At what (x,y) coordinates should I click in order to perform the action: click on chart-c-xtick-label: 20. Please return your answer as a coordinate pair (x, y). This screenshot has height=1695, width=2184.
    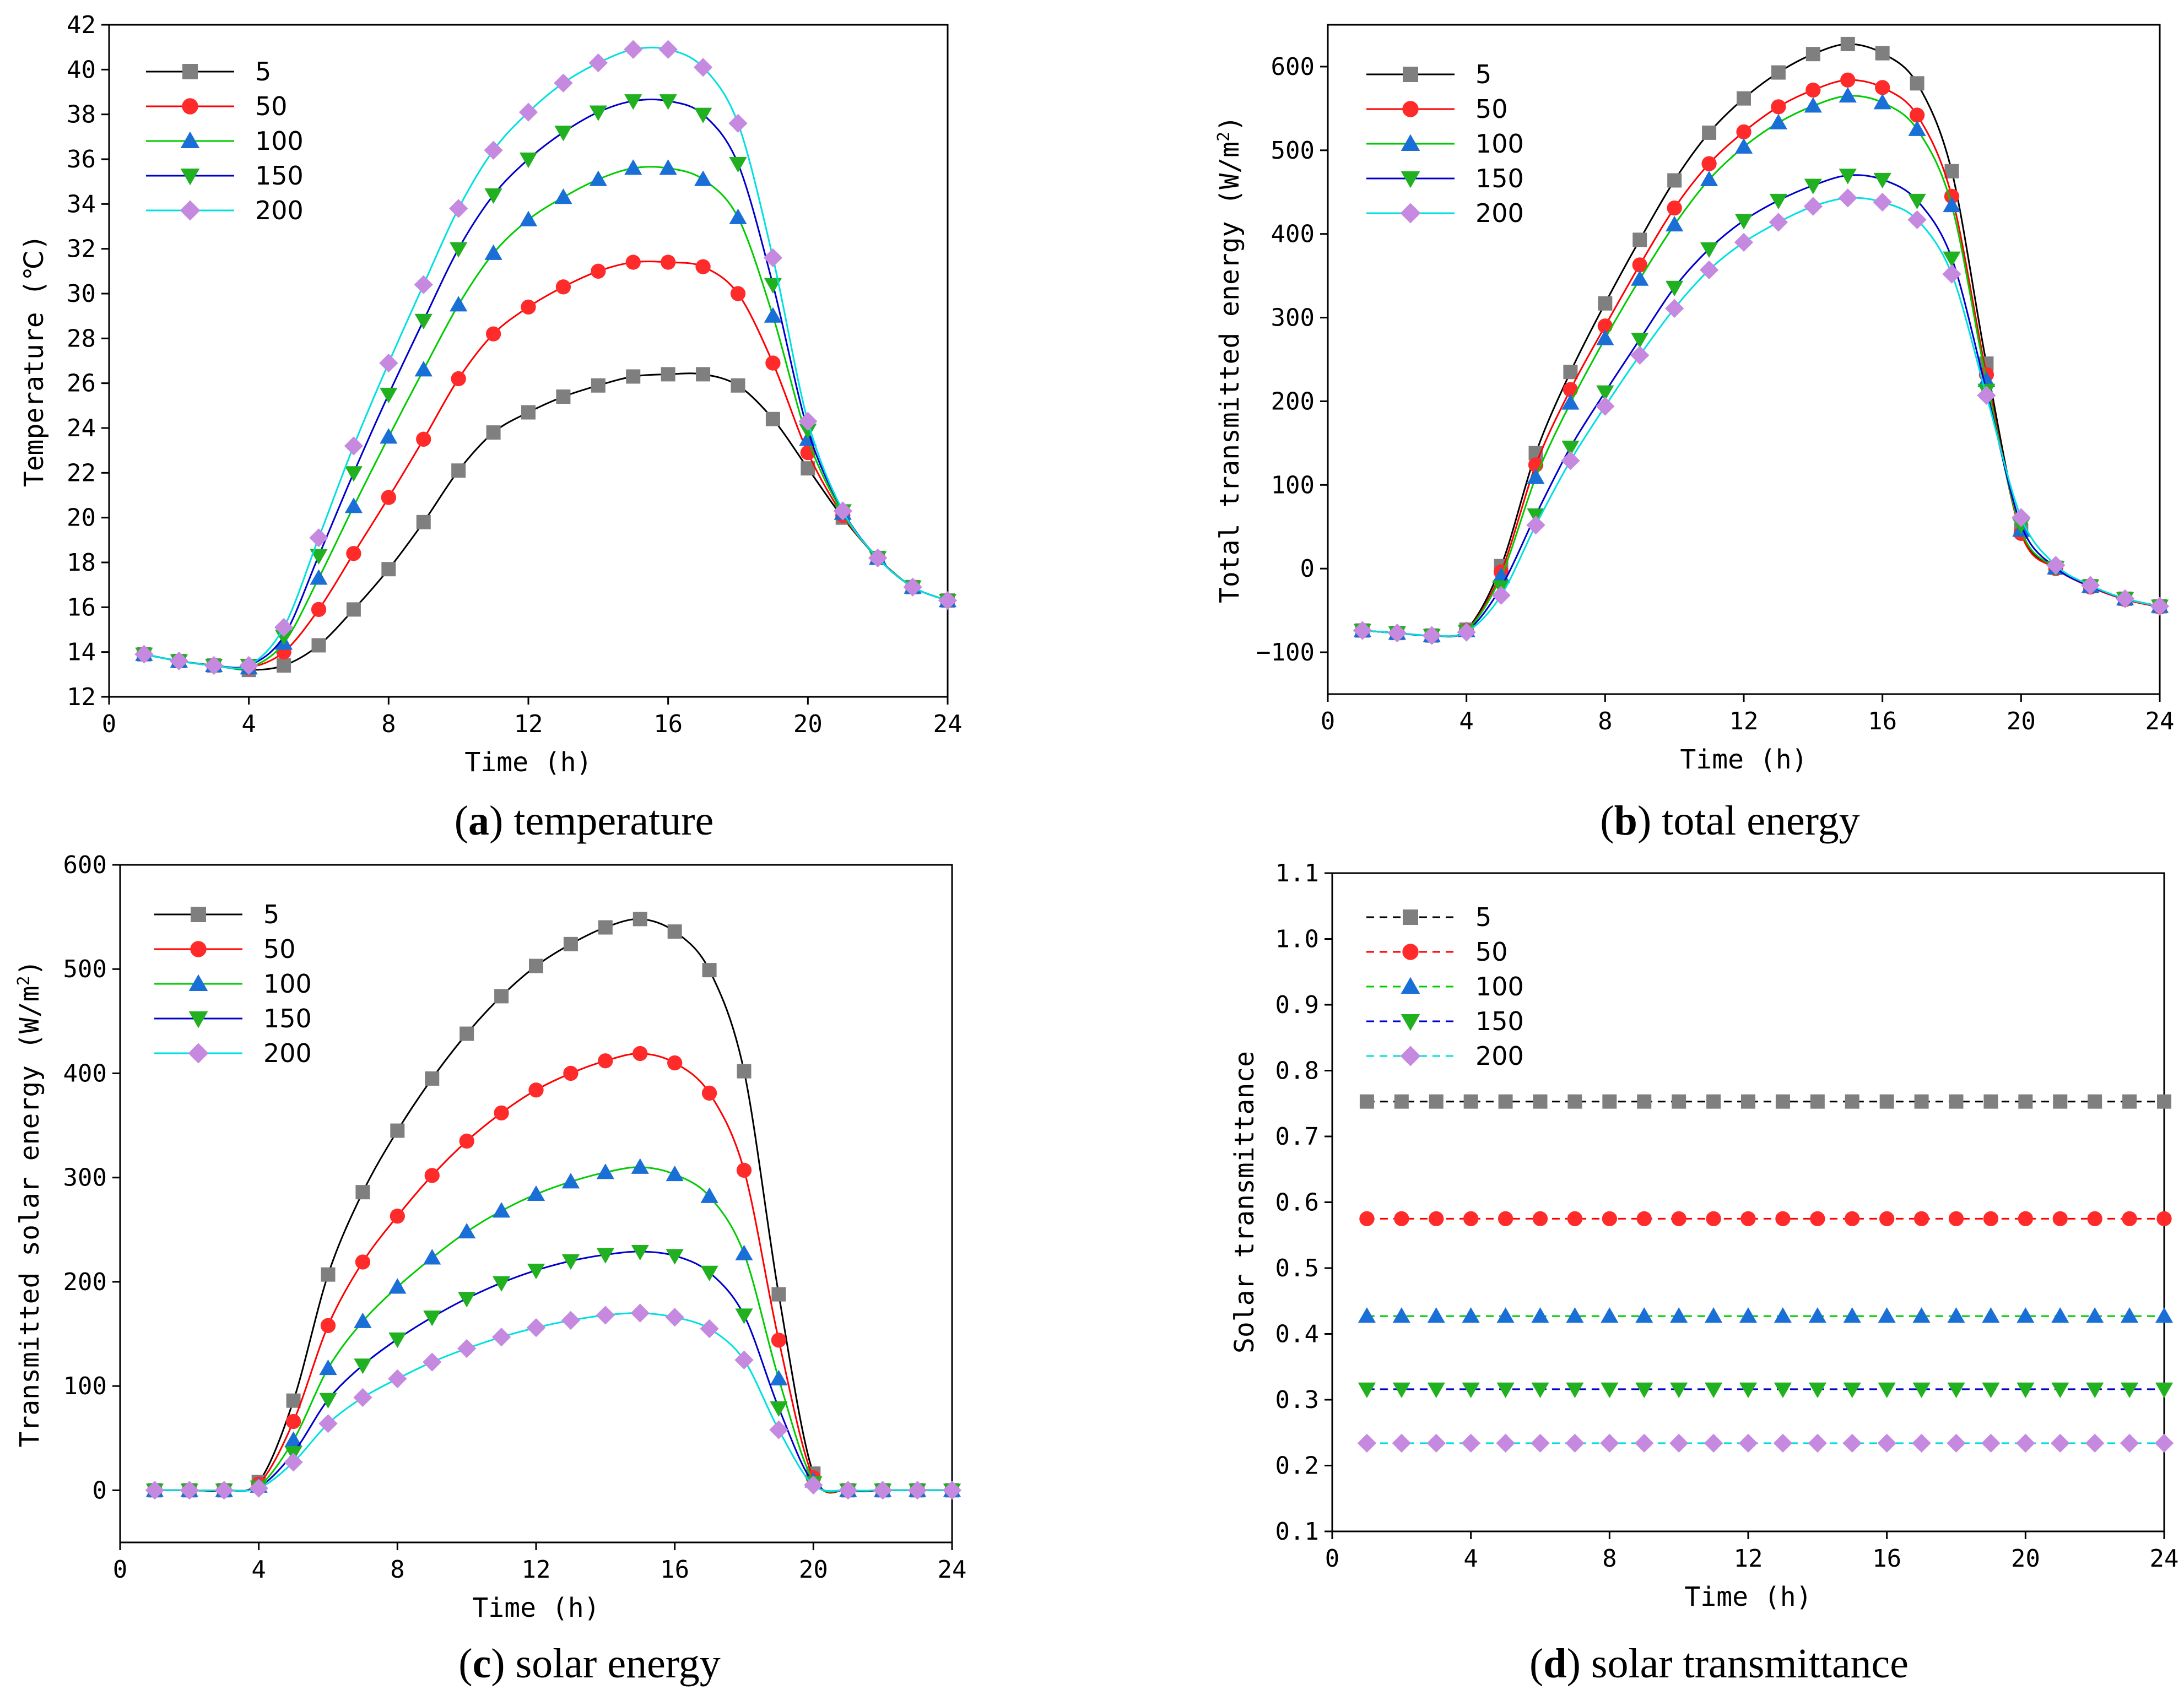
    Looking at the image, I should click on (813, 1570).